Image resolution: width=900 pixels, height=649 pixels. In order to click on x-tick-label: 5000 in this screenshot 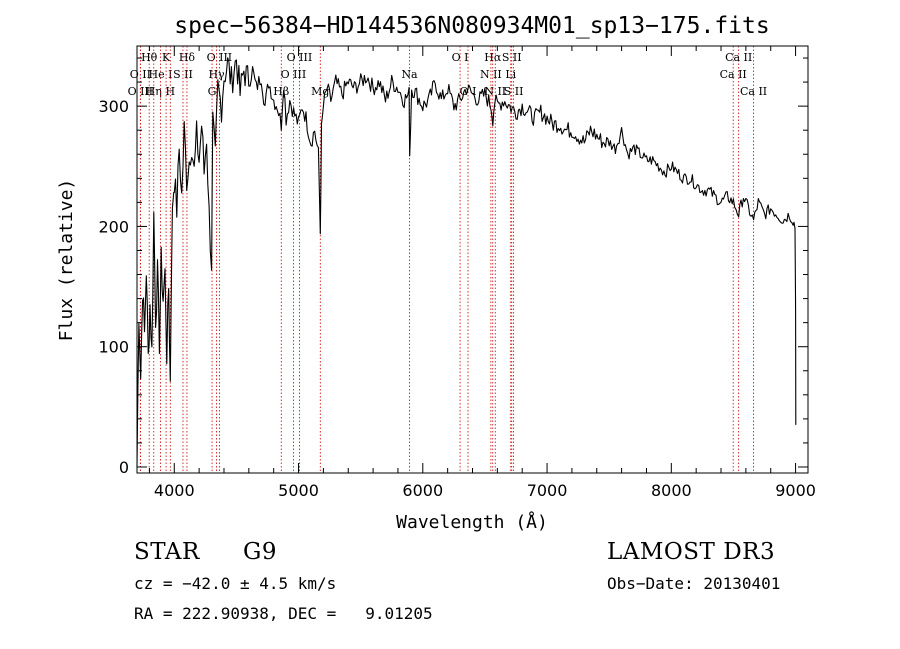, I will do `click(298, 490)`.